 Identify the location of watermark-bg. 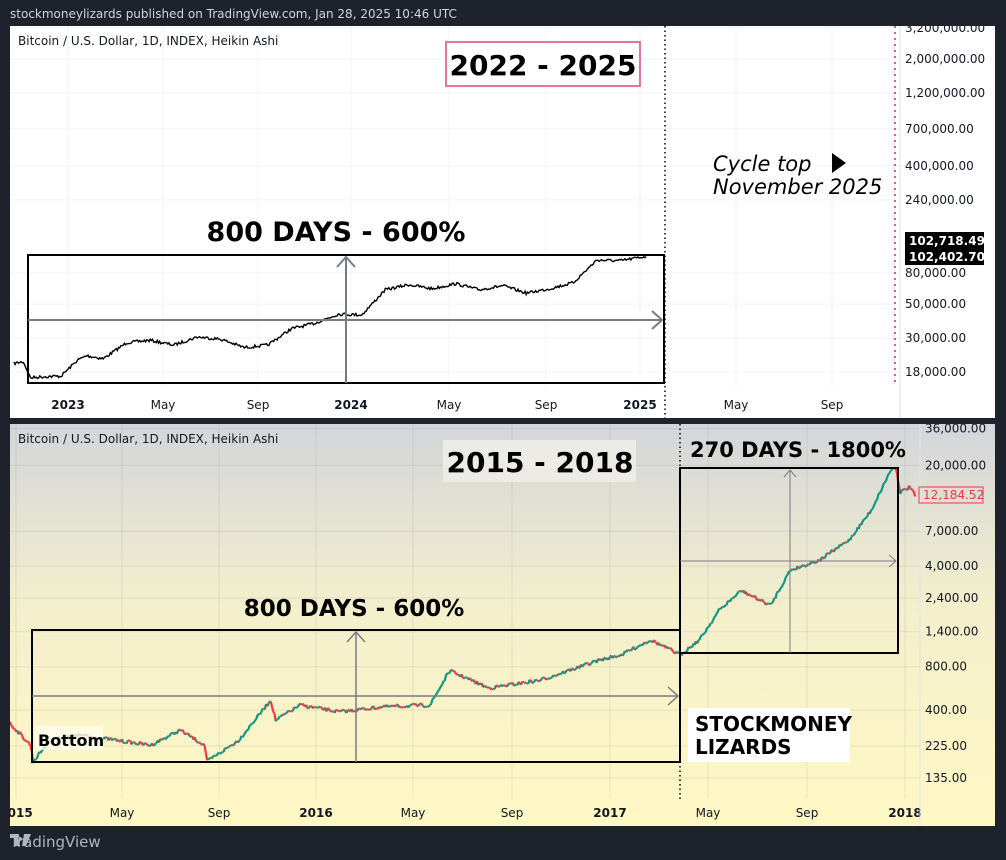
(769, 735).